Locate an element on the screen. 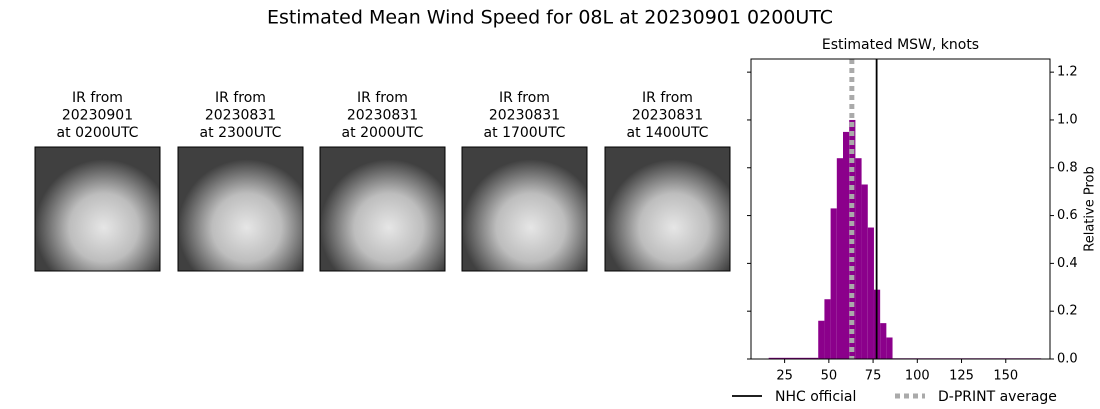  x-tick-label: 75 is located at coordinates (873, 376).